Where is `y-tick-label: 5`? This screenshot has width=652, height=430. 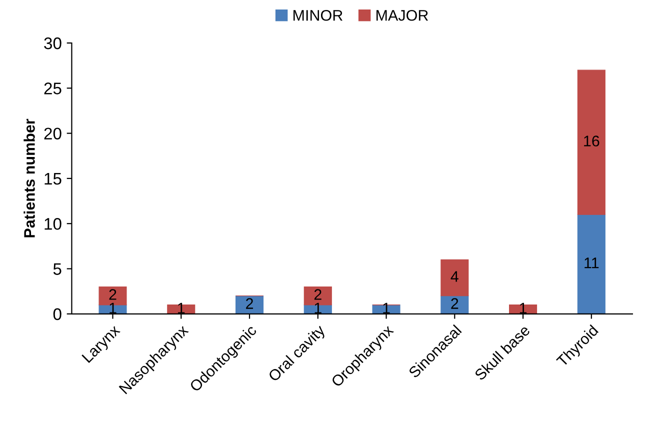 y-tick-label: 5 is located at coordinates (57, 269).